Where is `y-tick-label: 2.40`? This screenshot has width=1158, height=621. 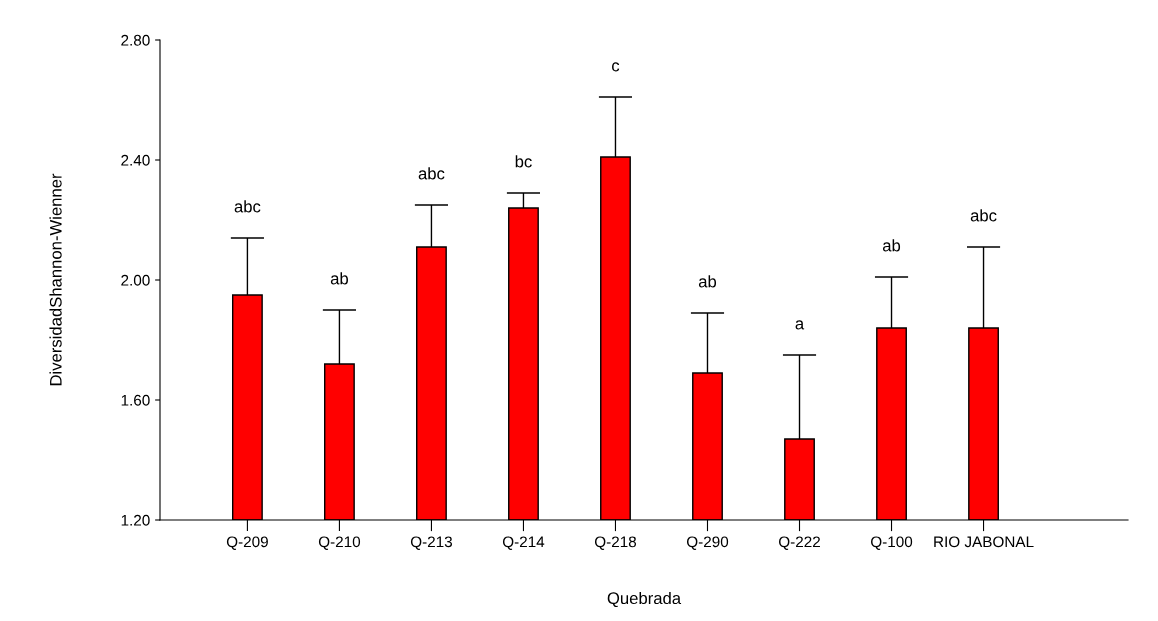 y-tick-label: 2.40 is located at coordinates (135, 160).